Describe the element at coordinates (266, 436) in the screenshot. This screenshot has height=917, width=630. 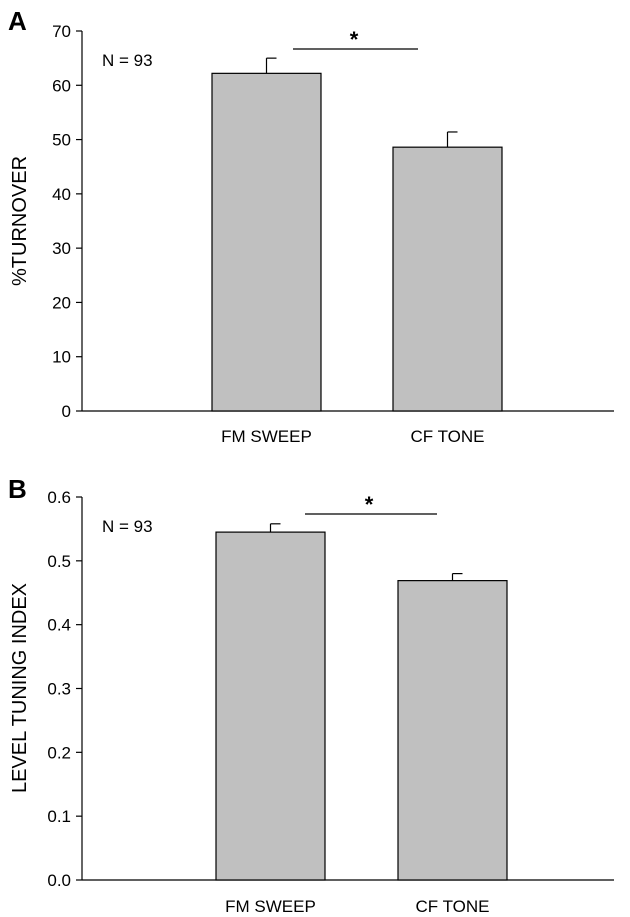
I see `panel-a-category-label: FM SWEEP` at that location.